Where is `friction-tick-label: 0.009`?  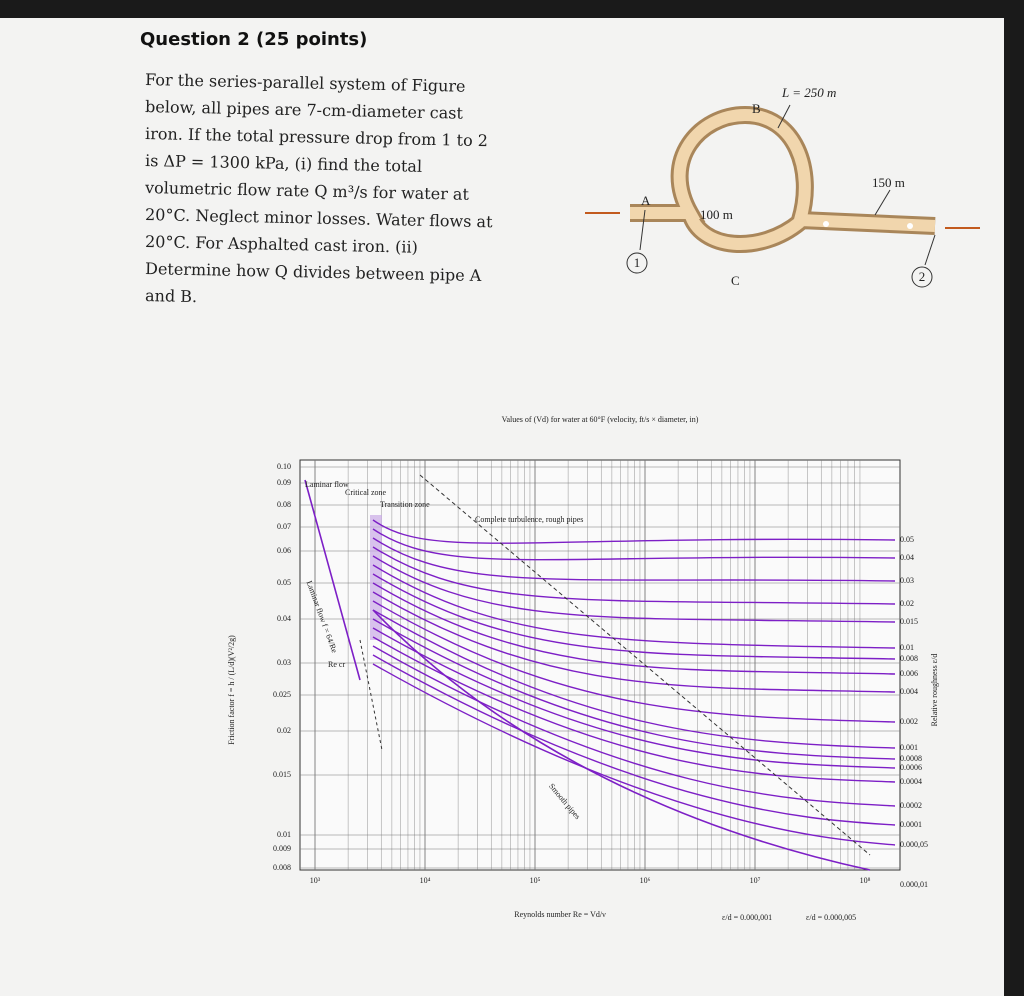
friction-tick-label: 0.009 is located at coordinates (282, 848).